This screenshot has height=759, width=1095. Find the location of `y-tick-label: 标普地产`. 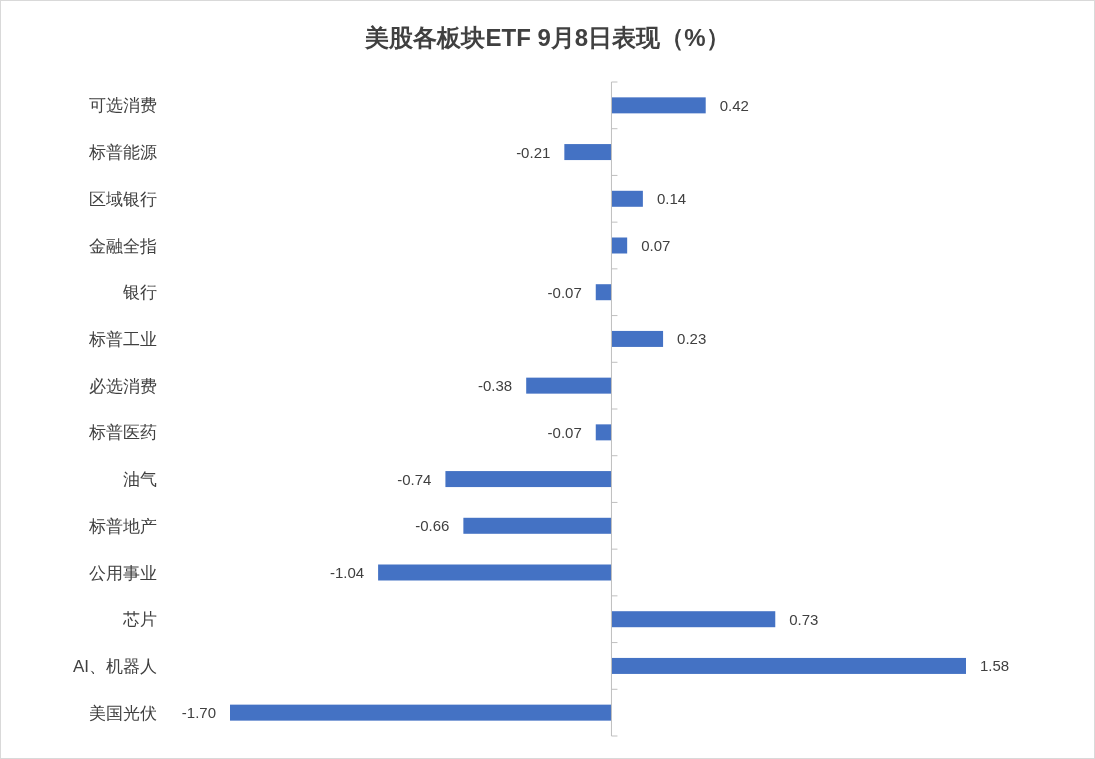

y-tick-label: 标普地产 is located at coordinates (122, 526).